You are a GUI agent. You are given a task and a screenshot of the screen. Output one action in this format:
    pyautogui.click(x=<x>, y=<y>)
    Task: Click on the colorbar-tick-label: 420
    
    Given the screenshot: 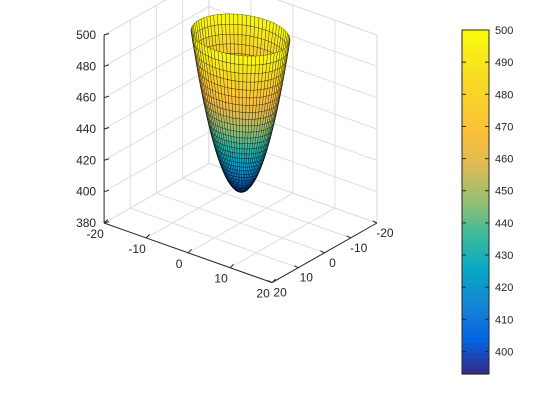 What is the action you would take?
    pyautogui.click(x=504, y=288)
    